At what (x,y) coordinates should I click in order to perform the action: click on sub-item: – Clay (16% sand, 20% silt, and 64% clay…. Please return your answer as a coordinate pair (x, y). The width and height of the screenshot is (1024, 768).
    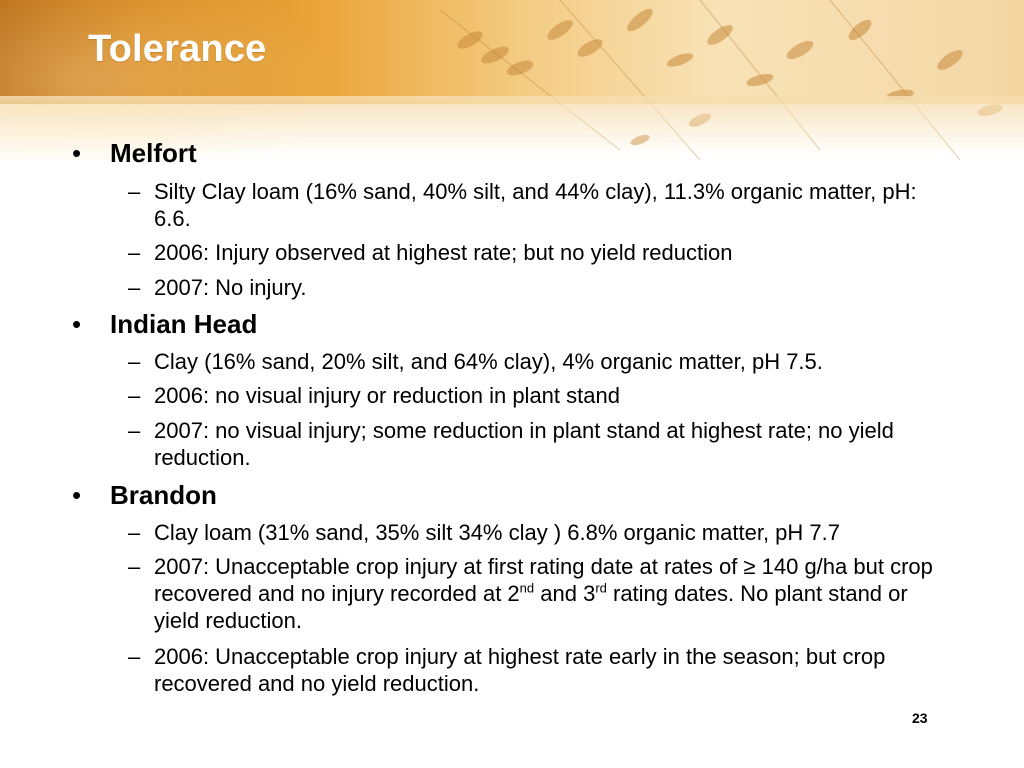
    Looking at the image, I should click on (534, 361).